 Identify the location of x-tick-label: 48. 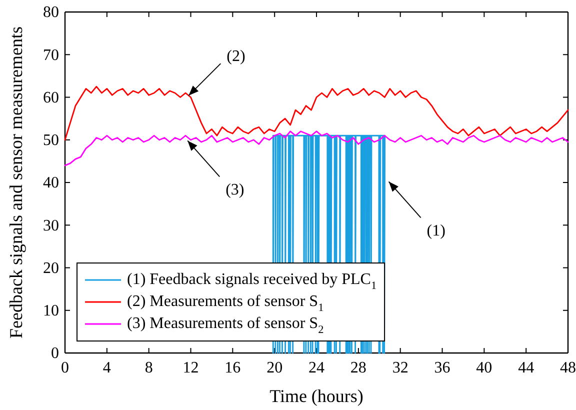
(568, 367).